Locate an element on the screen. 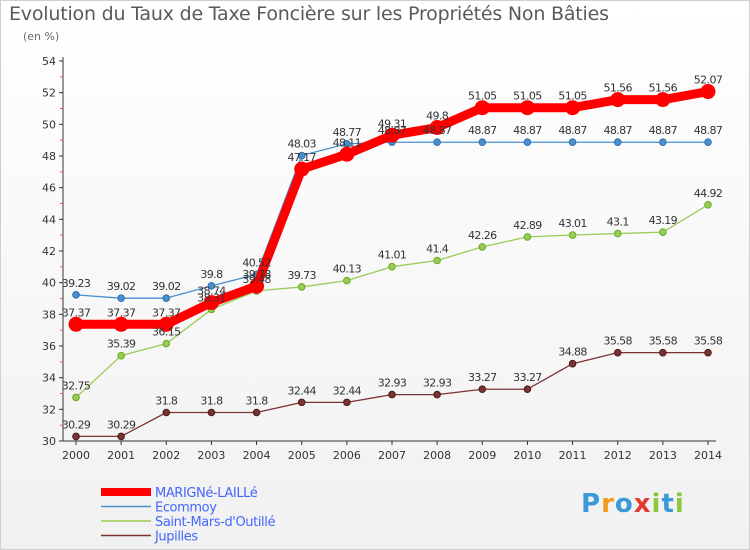 The width and height of the screenshot is (750, 550). data-label: 49.8 is located at coordinates (437, 116).